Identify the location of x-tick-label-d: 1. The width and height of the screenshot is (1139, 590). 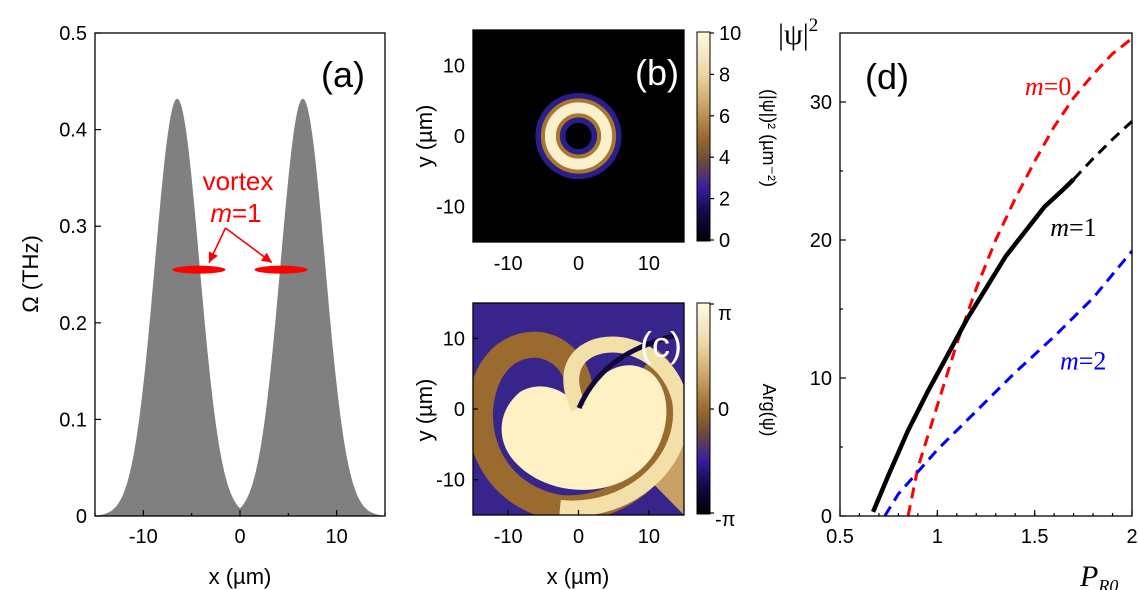
(937, 537).